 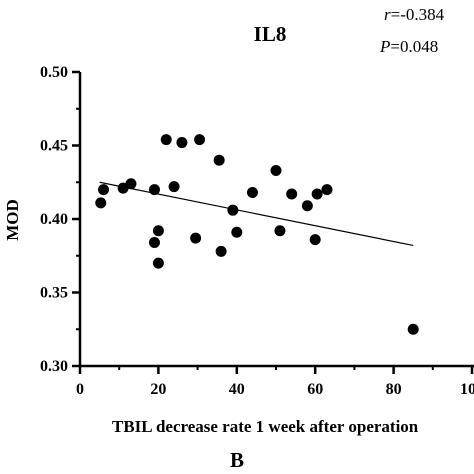 I want to click on panel-label: B, so click(x=237, y=460).